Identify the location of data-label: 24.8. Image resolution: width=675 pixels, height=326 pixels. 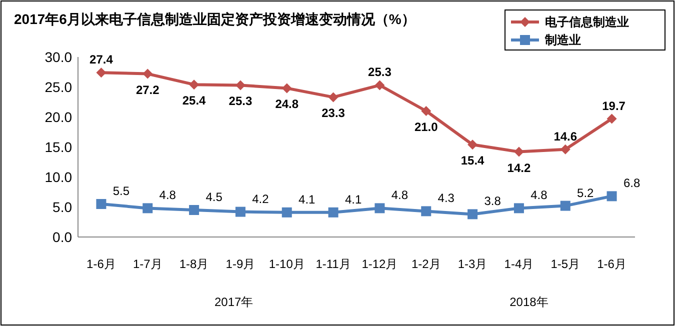
(287, 104).